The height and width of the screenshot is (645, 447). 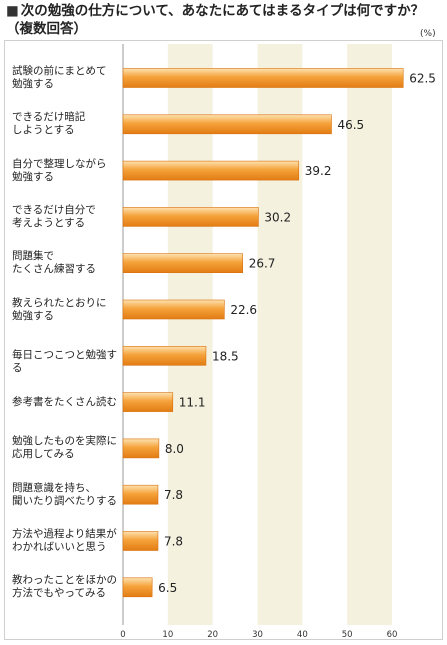 I want to click on category-label: できるだけ自分で 考えようとする, so click(x=54, y=216).